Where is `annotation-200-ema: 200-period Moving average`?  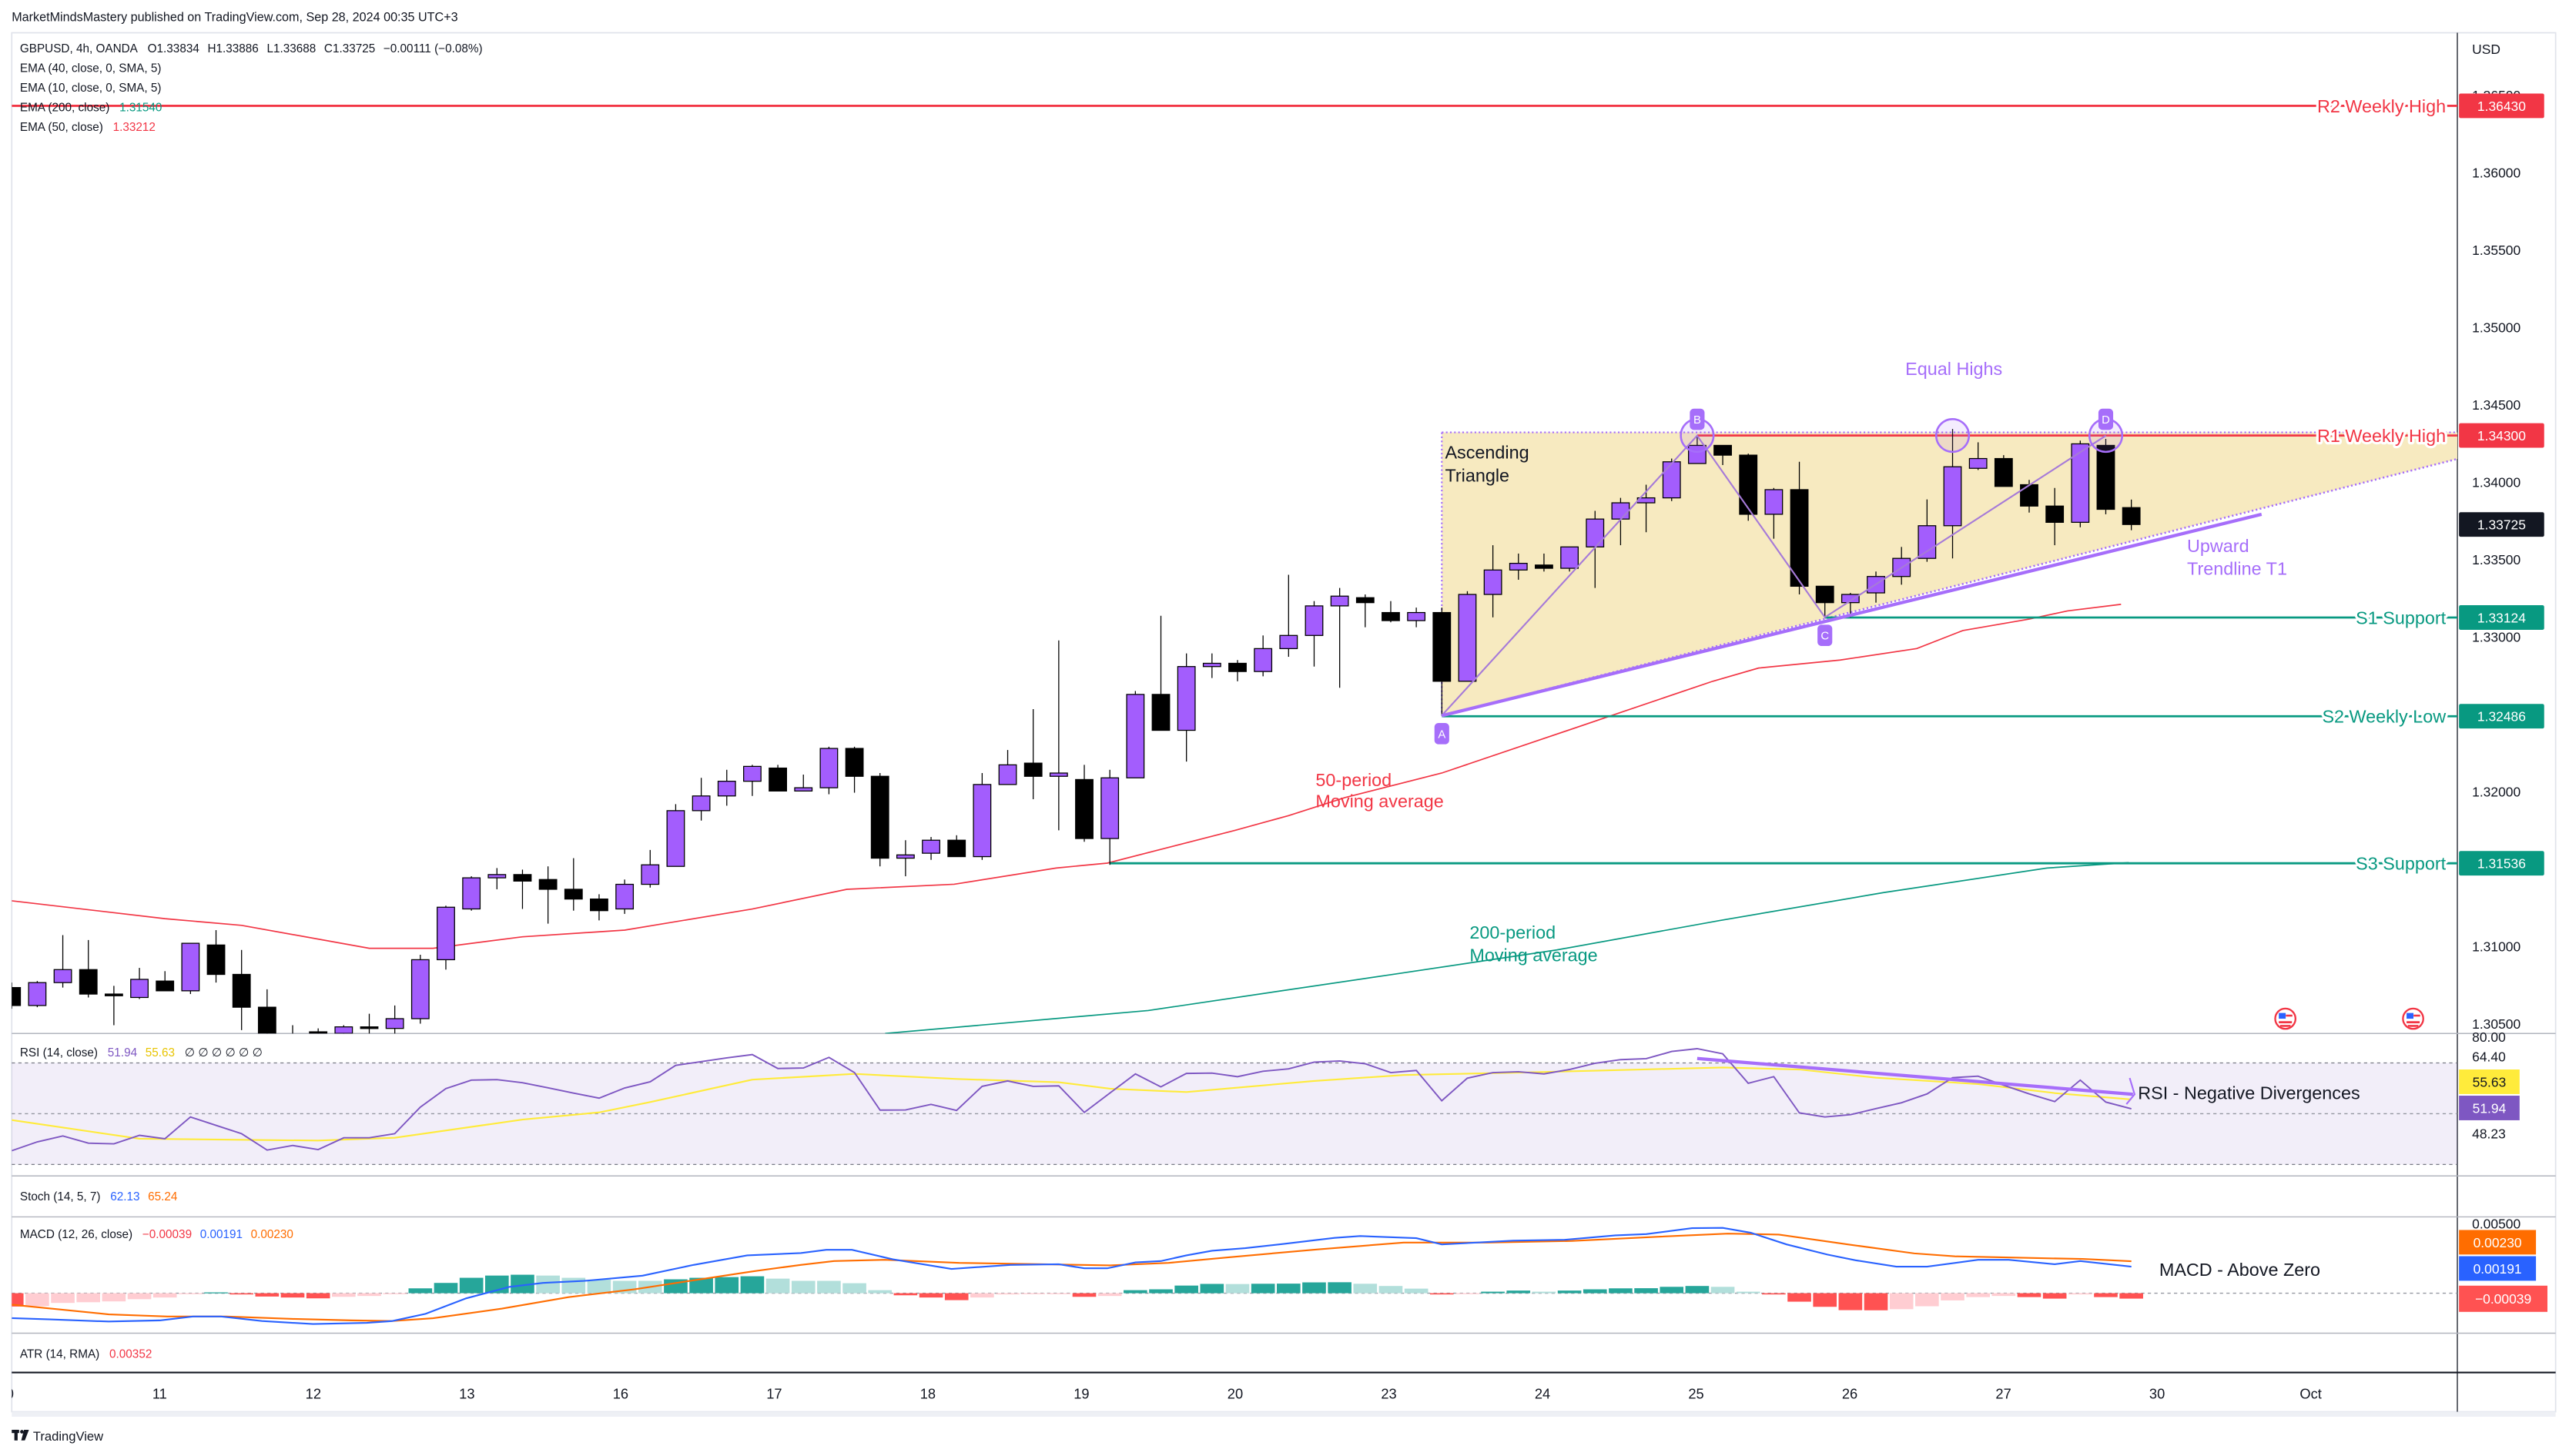 annotation-200-ema: 200-period Moving average is located at coordinates (1533, 944).